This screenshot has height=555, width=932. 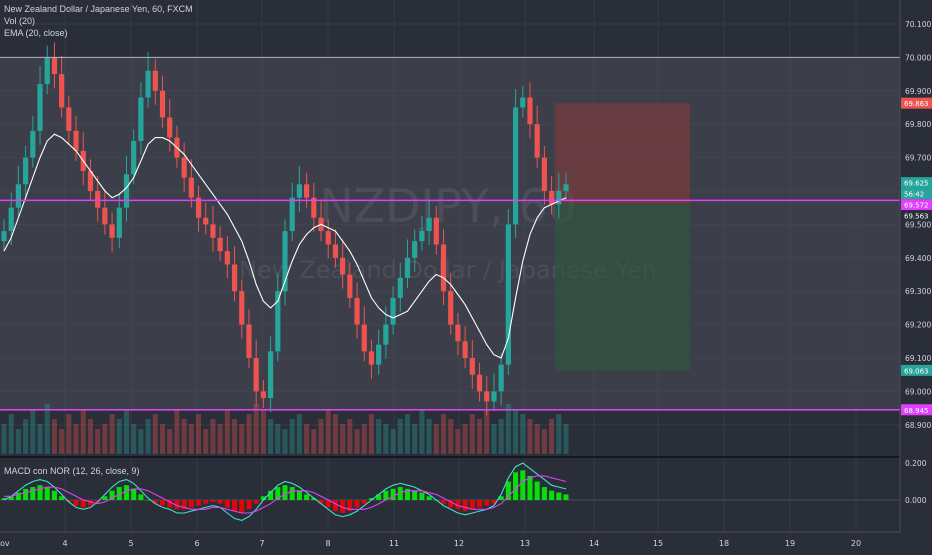 What do you see at coordinates (916, 463) in the screenshot?
I see `macd-y-tick-label: 0.200` at bounding box center [916, 463].